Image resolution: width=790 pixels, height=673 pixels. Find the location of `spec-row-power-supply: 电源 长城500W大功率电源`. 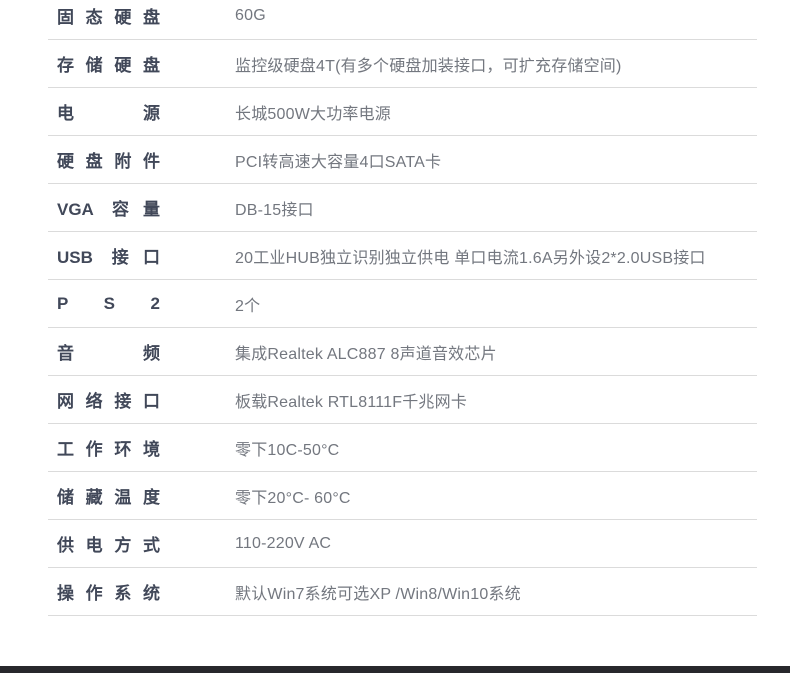

spec-row-power-supply: 电源 长城500W大功率电源 is located at coordinates (402, 112).